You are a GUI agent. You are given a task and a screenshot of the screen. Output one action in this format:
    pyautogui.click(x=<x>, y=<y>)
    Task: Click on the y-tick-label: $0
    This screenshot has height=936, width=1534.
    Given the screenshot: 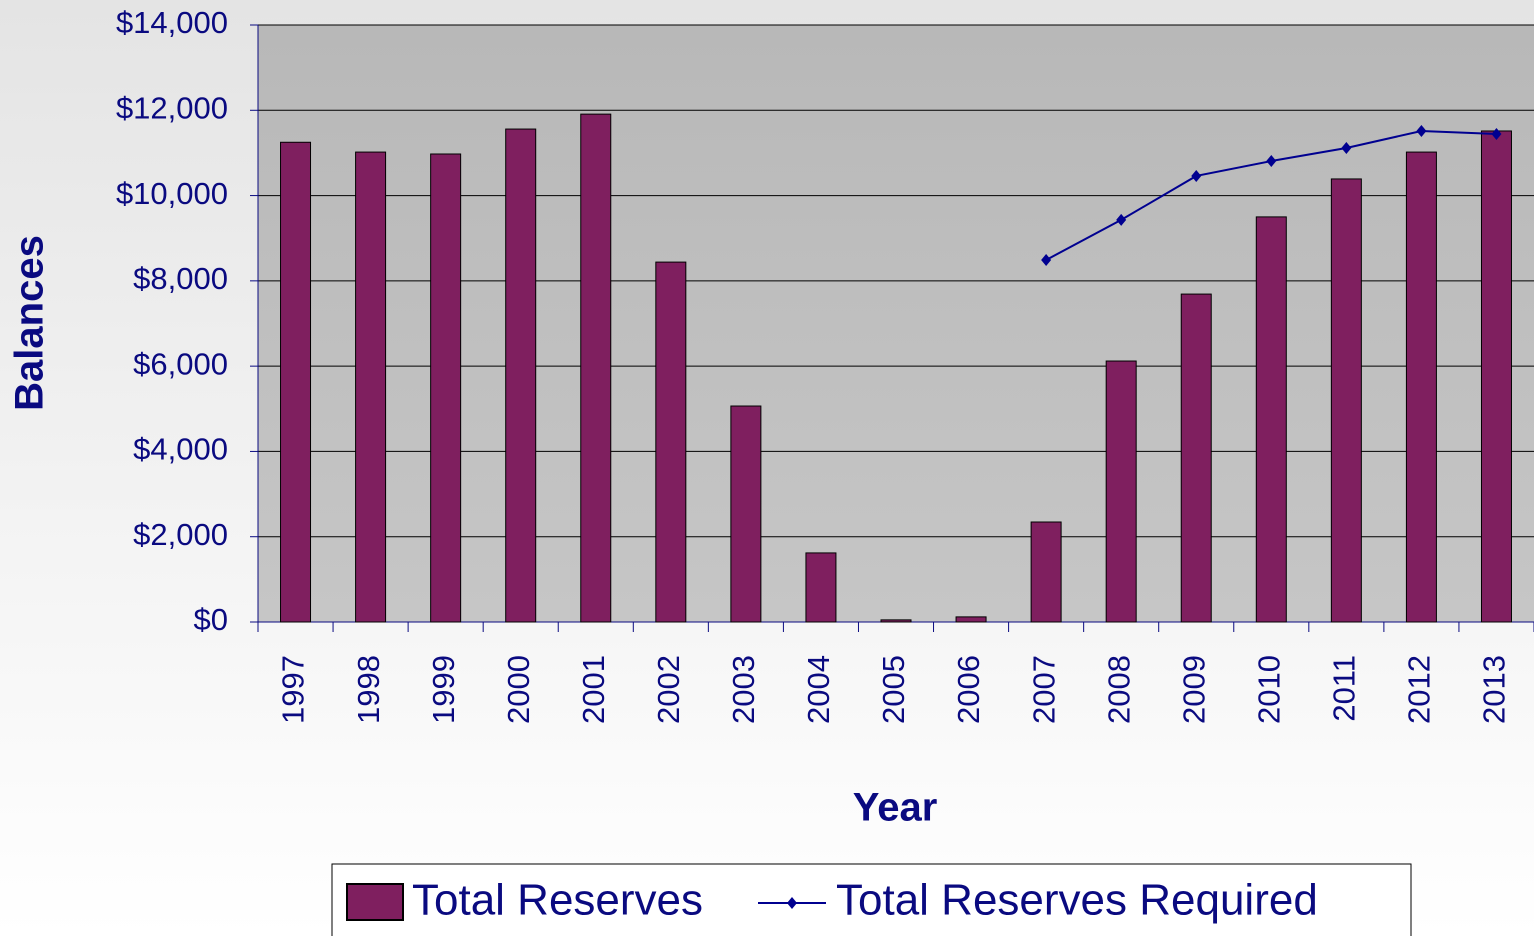 What is the action you would take?
    pyautogui.click(x=211, y=619)
    